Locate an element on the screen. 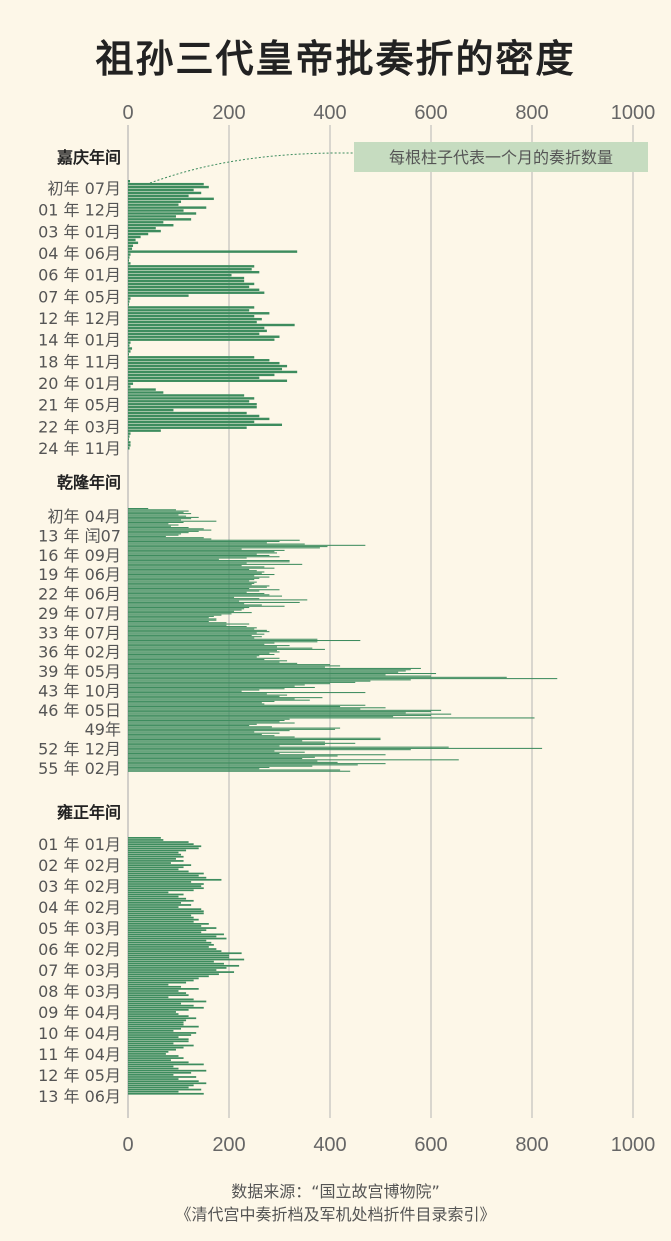 The width and height of the screenshot is (671, 1241). y-tick-label: 07 年 03月 is located at coordinates (79, 970).